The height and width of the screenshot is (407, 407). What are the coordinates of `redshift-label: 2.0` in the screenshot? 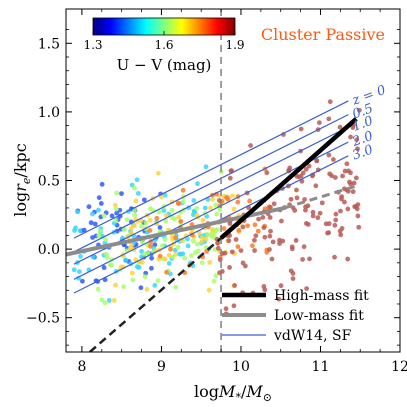 It's located at (363, 140).